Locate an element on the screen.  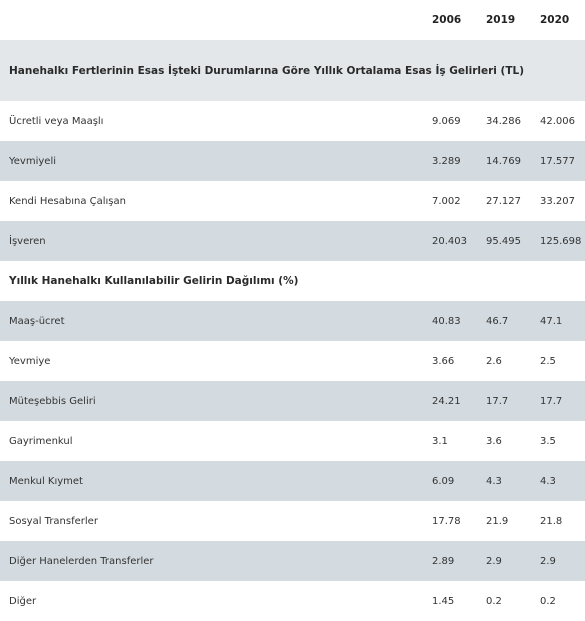
value-2019: 27.127 is located at coordinates (503, 201).